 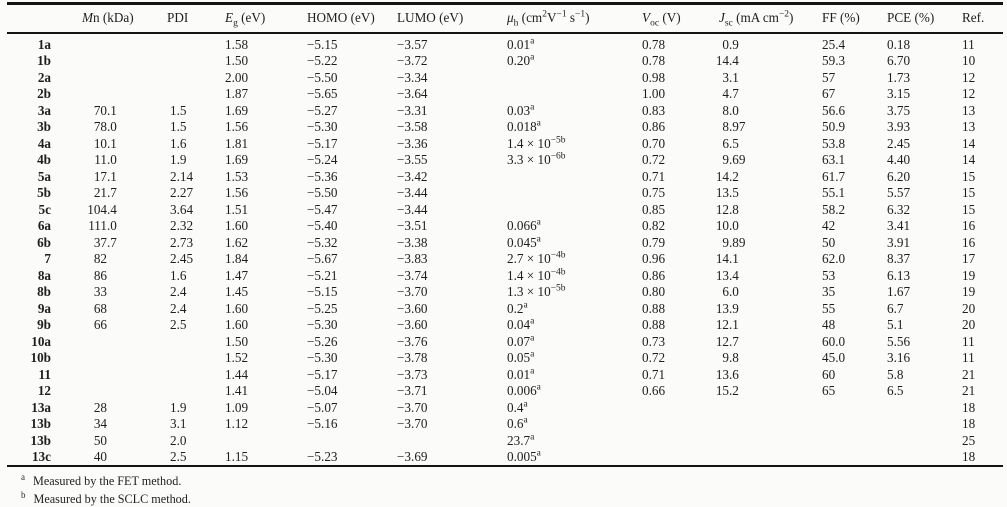 What do you see at coordinates (505, 407) in the screenshot?
I see `table-row: 13a 28 1.9 1.09 −5.07 −3.70 0.4a 18` at bounding box center [505, 407].